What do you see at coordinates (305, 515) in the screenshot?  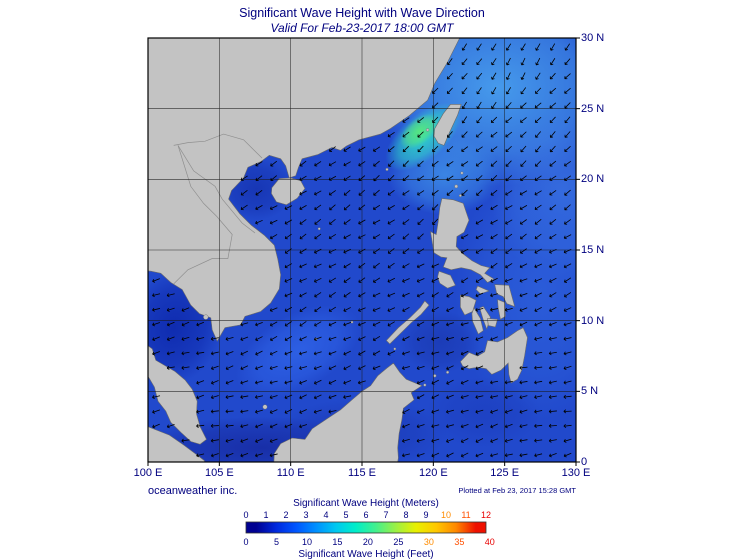 I see `legend-meter-tick: 3` at bounding box center [305, 515].